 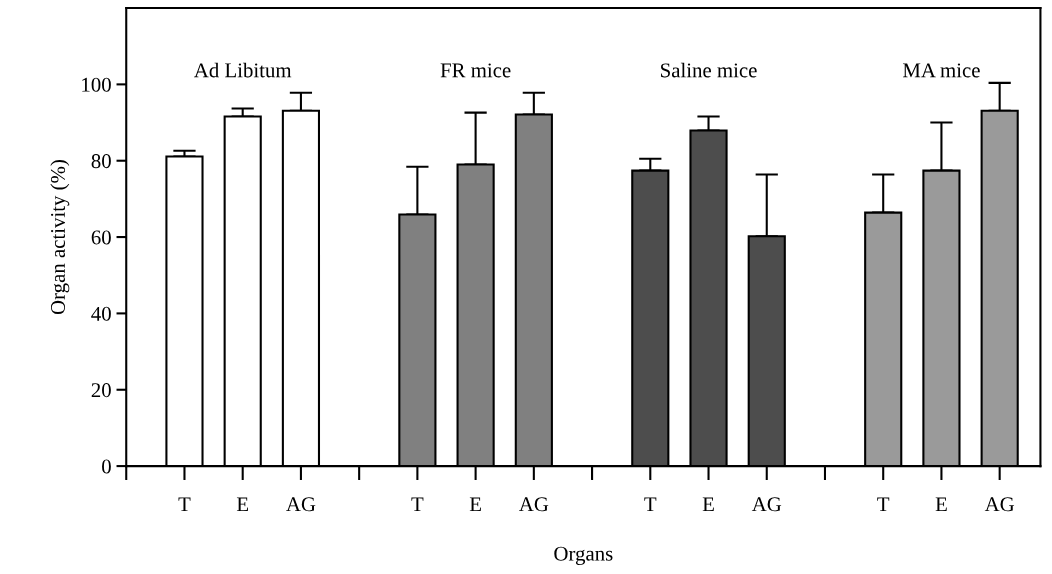 I want to click on y-tick-label: 80, so click(x=101, y=161).